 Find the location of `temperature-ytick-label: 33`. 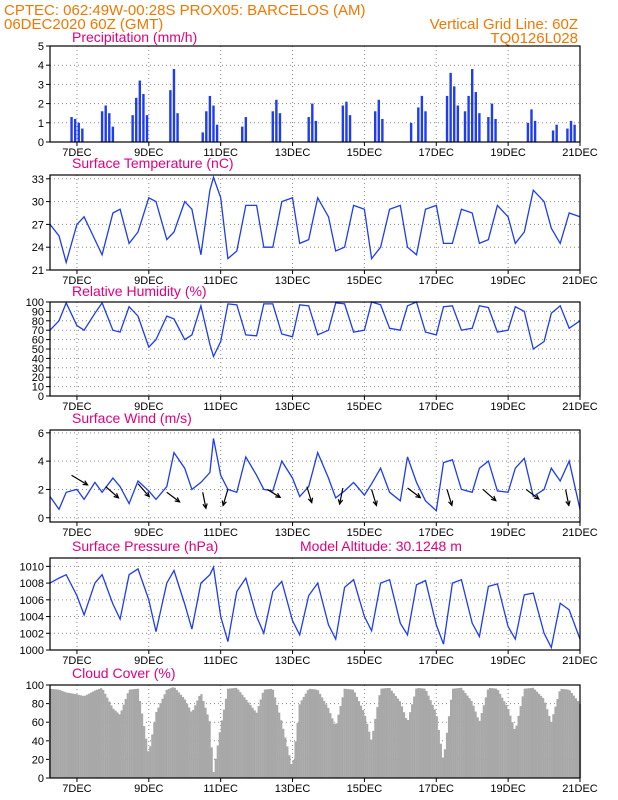

temperature-ytick-label: 33 is located at coordinates (38, 180).